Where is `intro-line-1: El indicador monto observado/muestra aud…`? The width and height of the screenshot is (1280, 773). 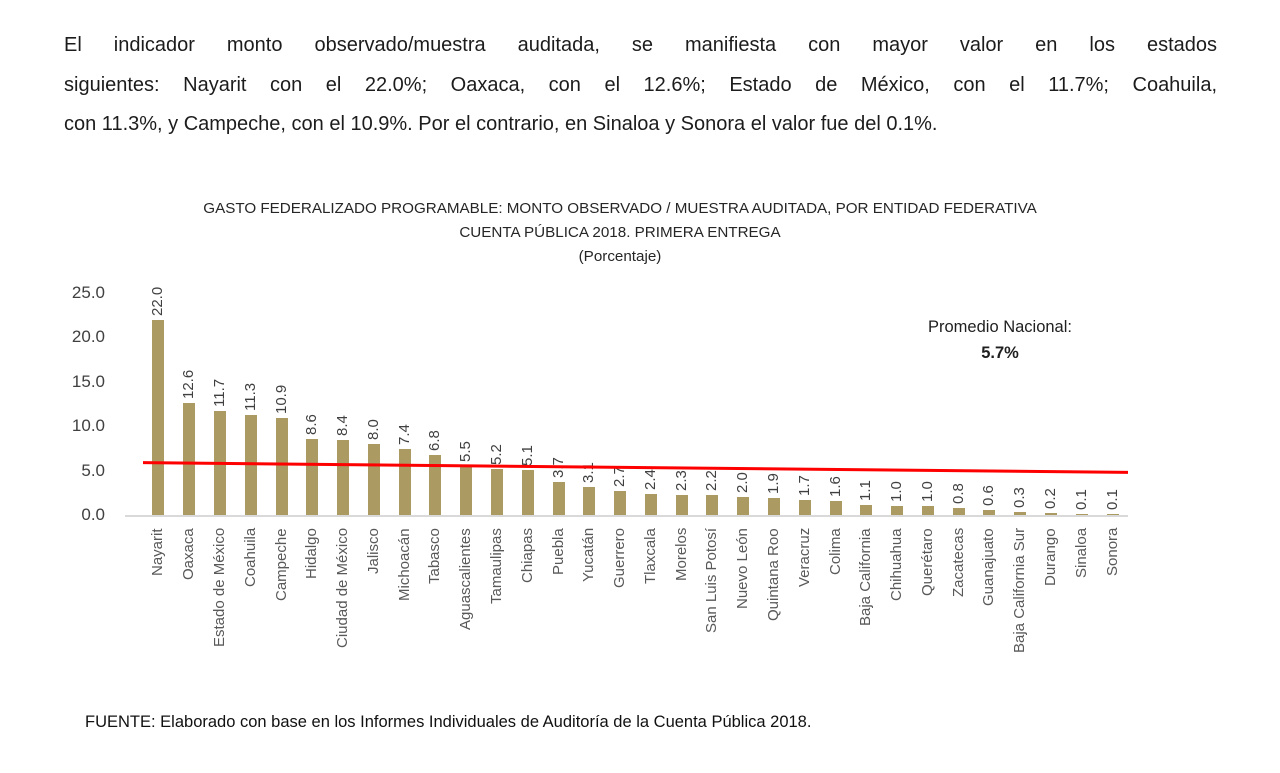
intro-line-1: El indicador monto observado/muestra aud… is located at coordinates (640, 45).